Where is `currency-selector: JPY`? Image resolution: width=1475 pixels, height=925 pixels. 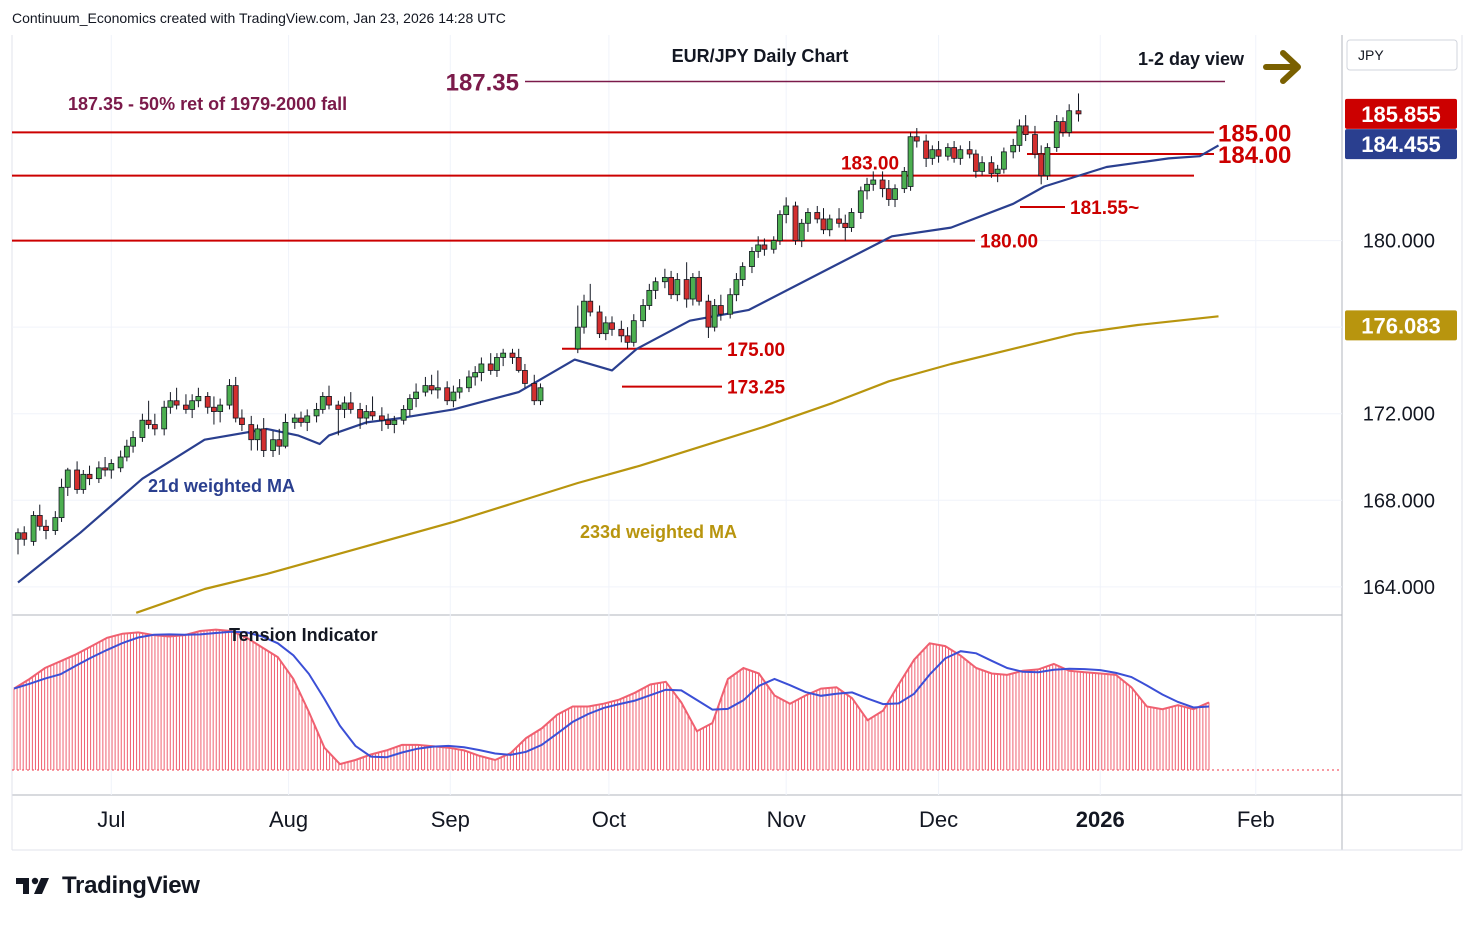
currency-selector: JPY is located at coordinates (1402, 55).